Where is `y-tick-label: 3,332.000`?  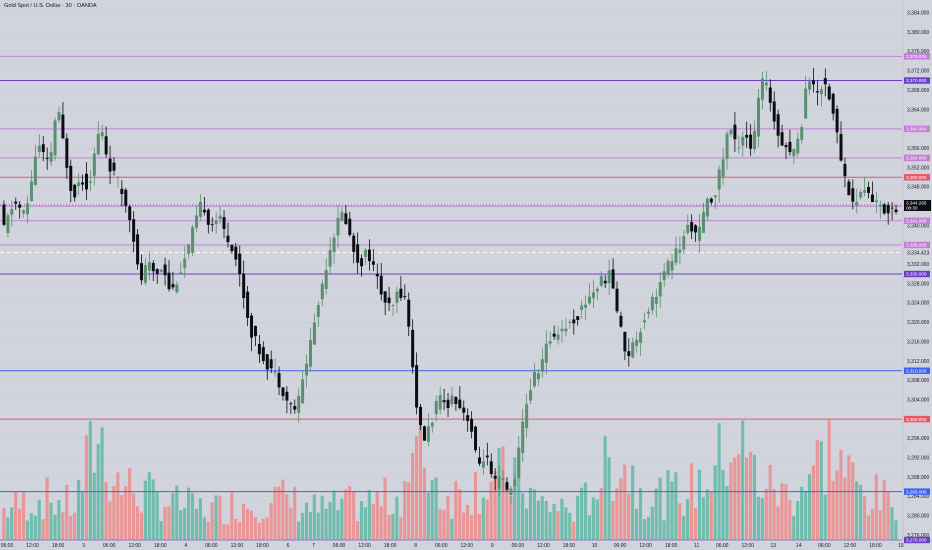 y-tick-label: 3,332.000 is located at coordinates (918, 265).